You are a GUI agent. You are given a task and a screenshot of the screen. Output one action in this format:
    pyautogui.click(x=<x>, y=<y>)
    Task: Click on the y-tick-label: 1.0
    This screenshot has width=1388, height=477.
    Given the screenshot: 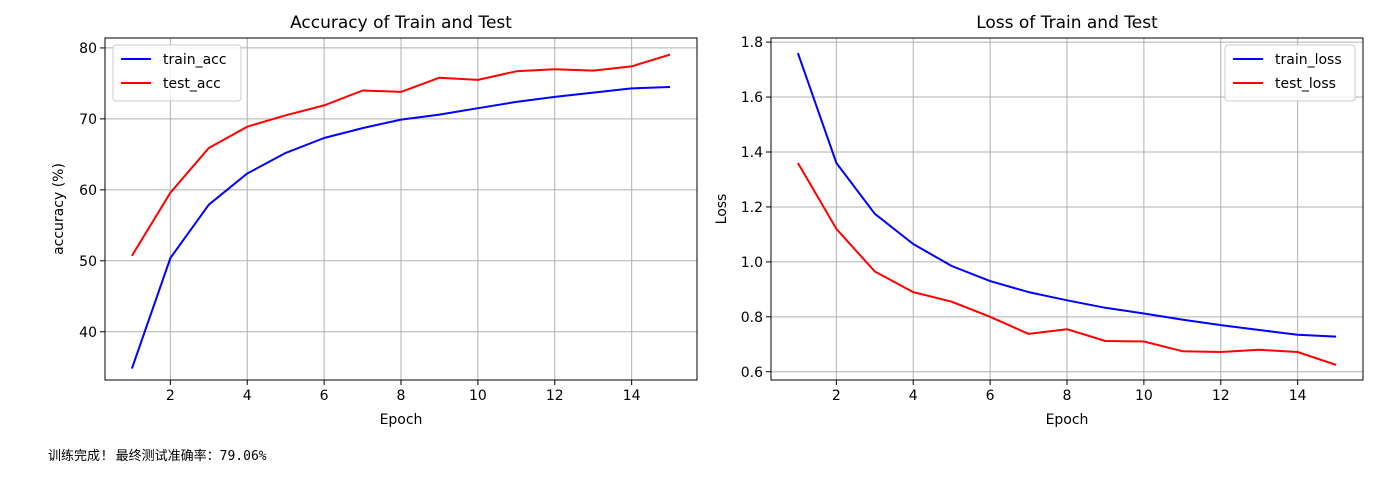 What is the action you would take?
    pyautogui.click(x=752, y=263)
    